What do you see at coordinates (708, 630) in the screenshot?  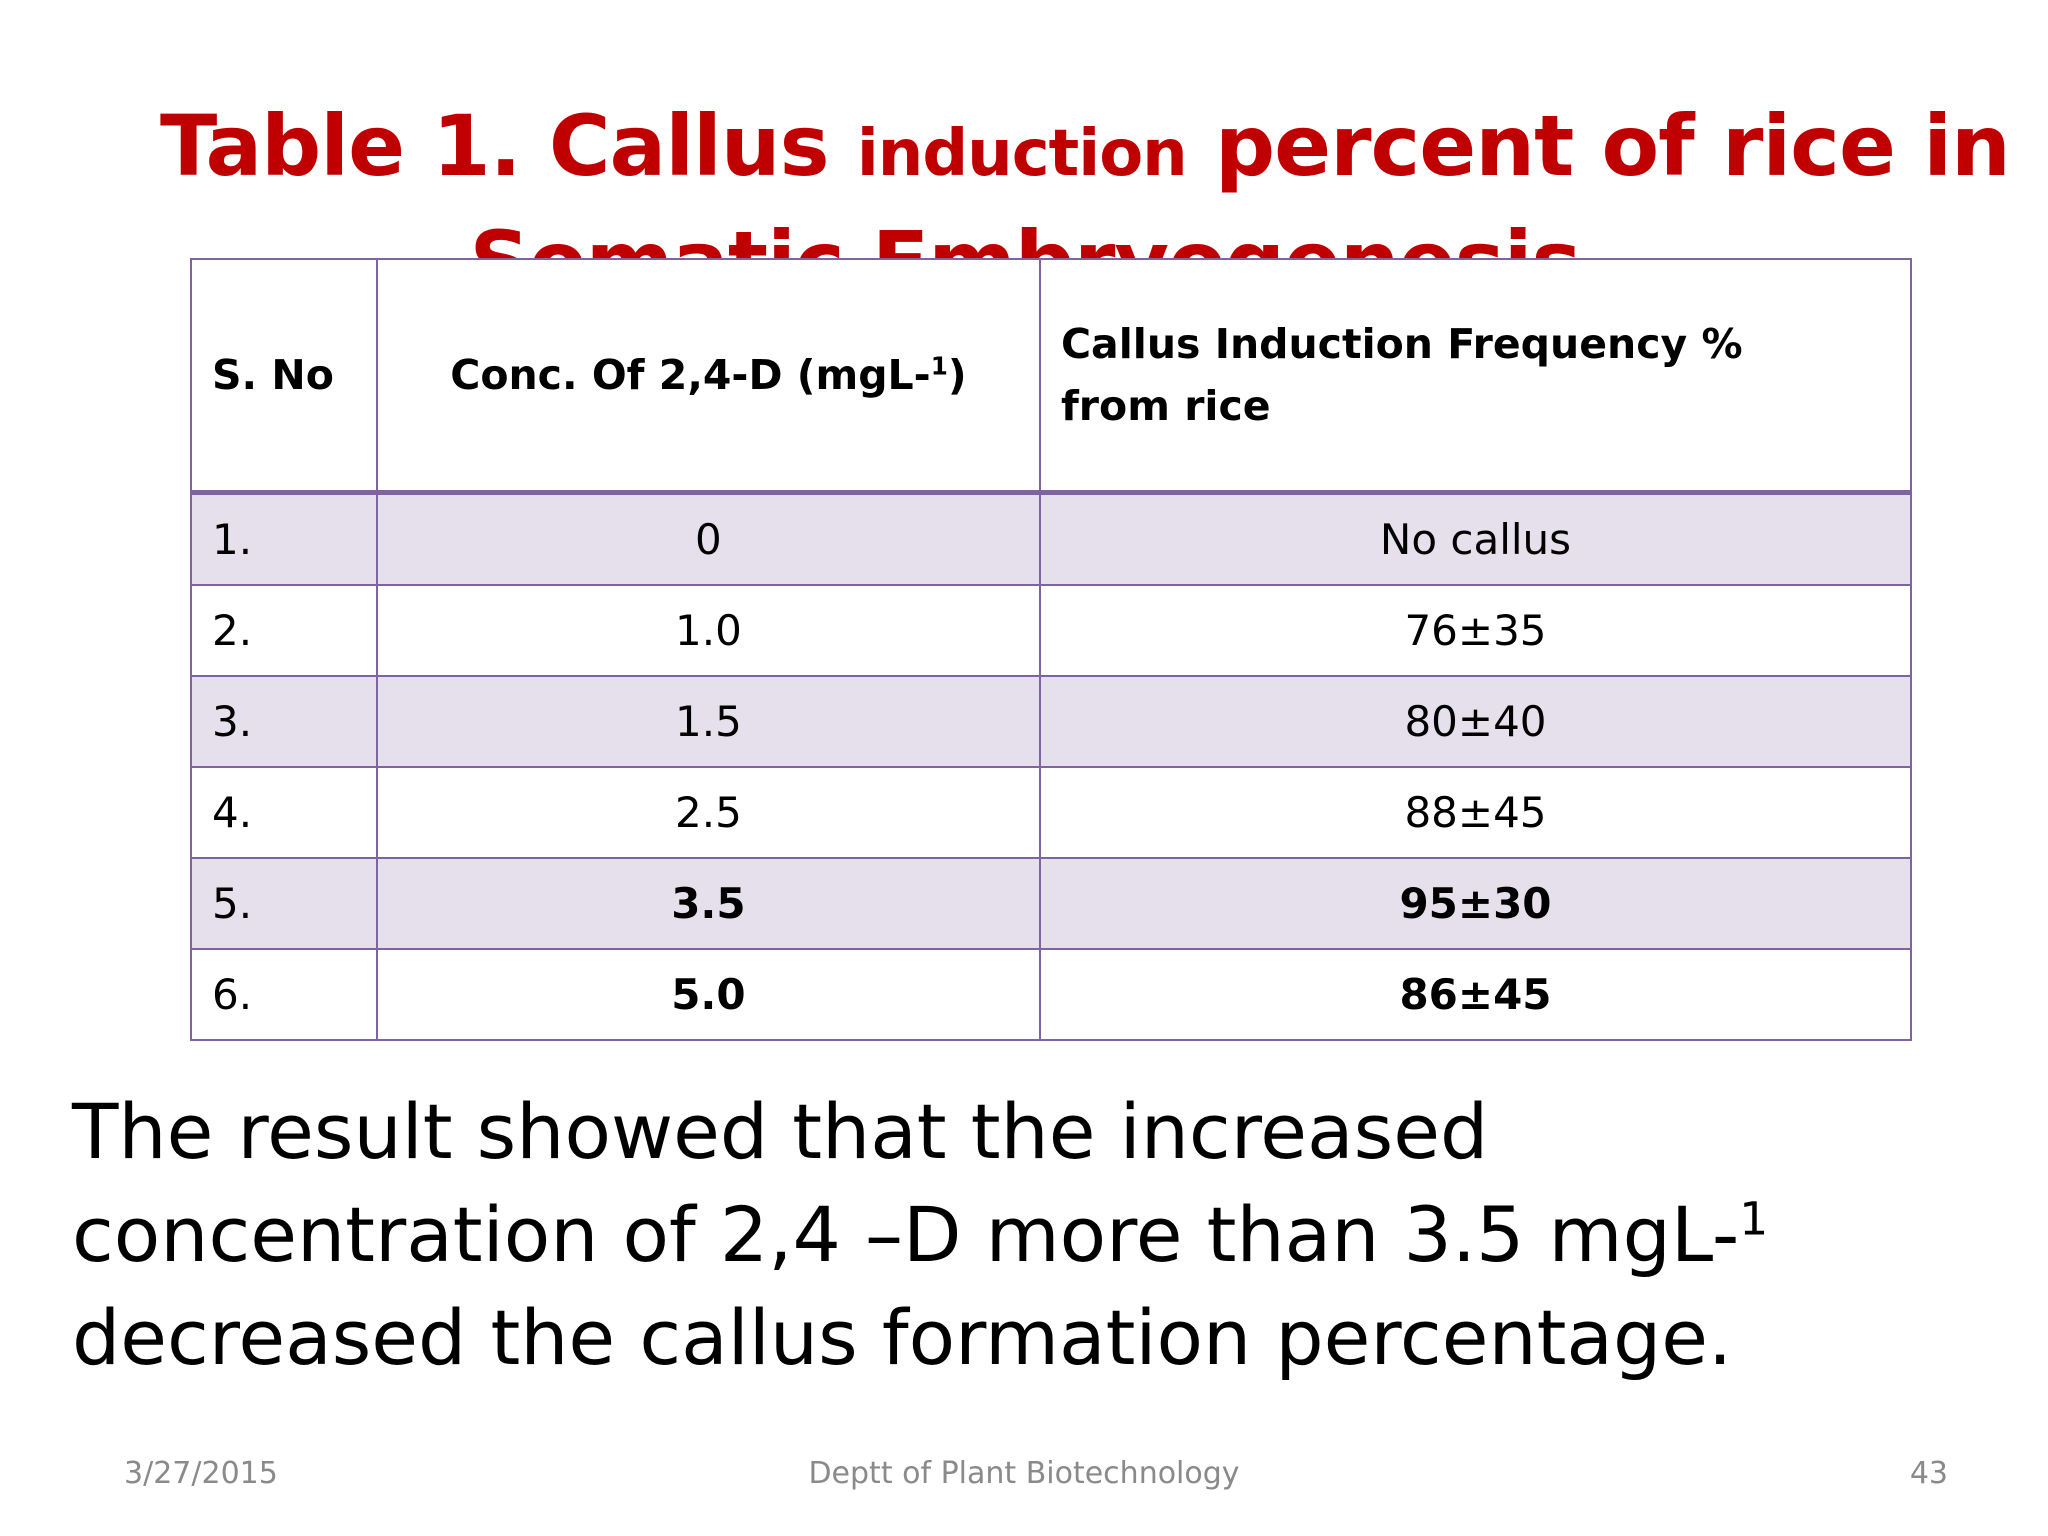 I see `cell-concentration: 1.0` at bounding box center [708, 630].